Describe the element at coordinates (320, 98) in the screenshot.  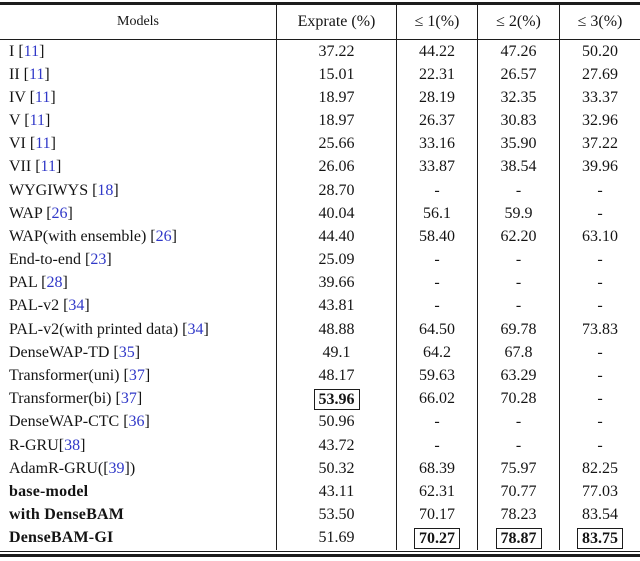
I see `table-row: IV [11] 18.97 28.19 32.35 33.37` at that location.